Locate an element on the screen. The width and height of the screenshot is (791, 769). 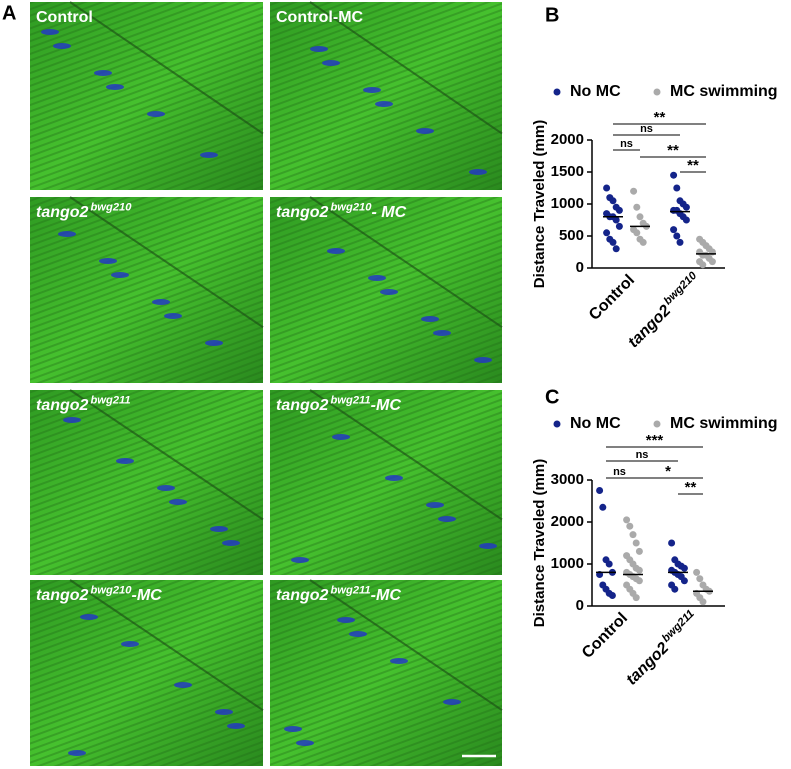
label: tango2 bwg210- MC is located at coordinates (341, 211).